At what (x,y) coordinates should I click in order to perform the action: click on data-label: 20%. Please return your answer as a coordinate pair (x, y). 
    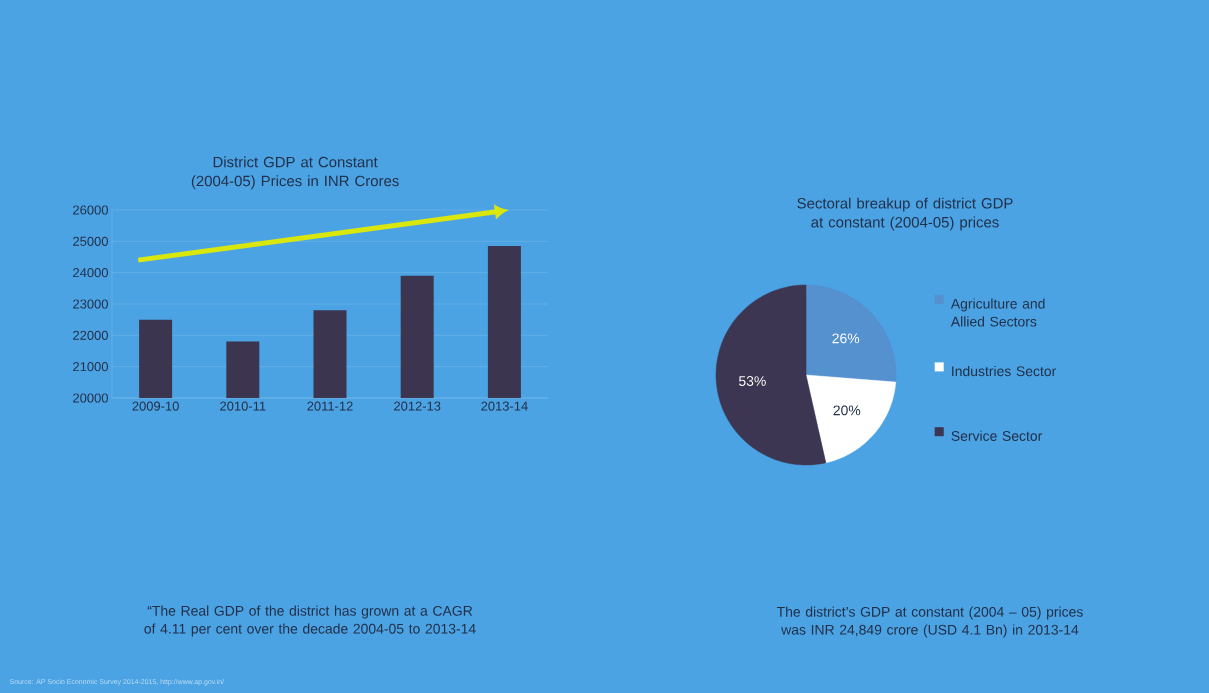
    Looking at the image, I should click on (847, 410).